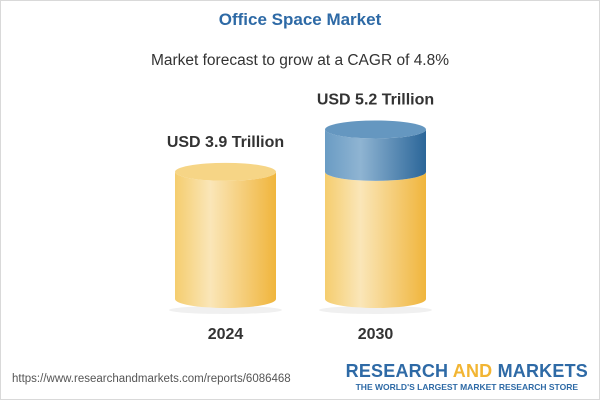 This screenshot has width=600, height=400. Describe the element at coordinates (300, 19) in the screenshot. I see `chart-title: Office Space Market` at that location.